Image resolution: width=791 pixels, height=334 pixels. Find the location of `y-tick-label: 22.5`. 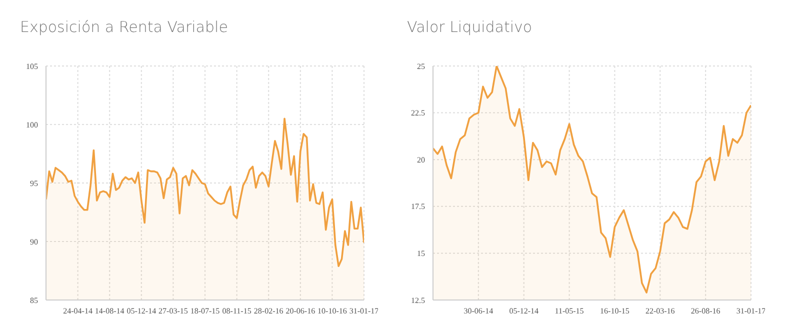

y-tick-label: 22.5 is located at coordinates (418, 113).